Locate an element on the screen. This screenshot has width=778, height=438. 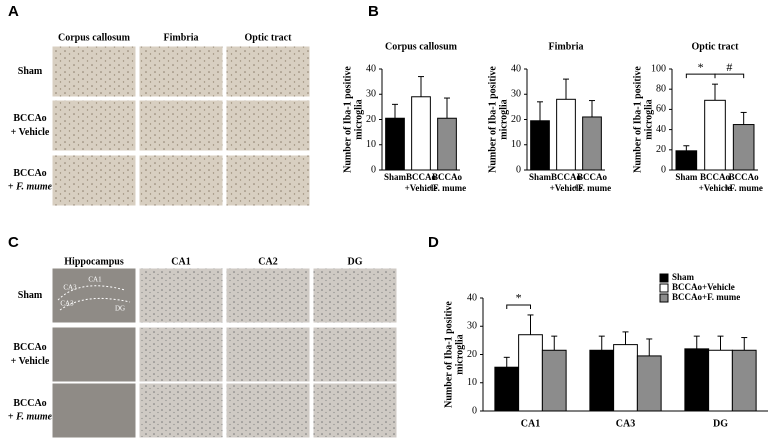
legend-label: BCCAo+F. mume is located at coordinates (706, 297).